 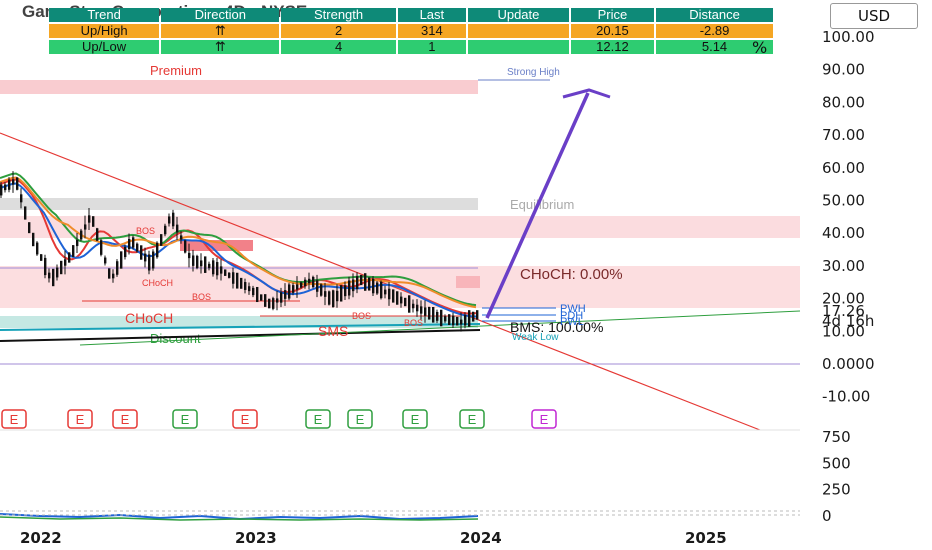 I want to click on choch-main-label: CHoCH, so click(x=149, y=318).